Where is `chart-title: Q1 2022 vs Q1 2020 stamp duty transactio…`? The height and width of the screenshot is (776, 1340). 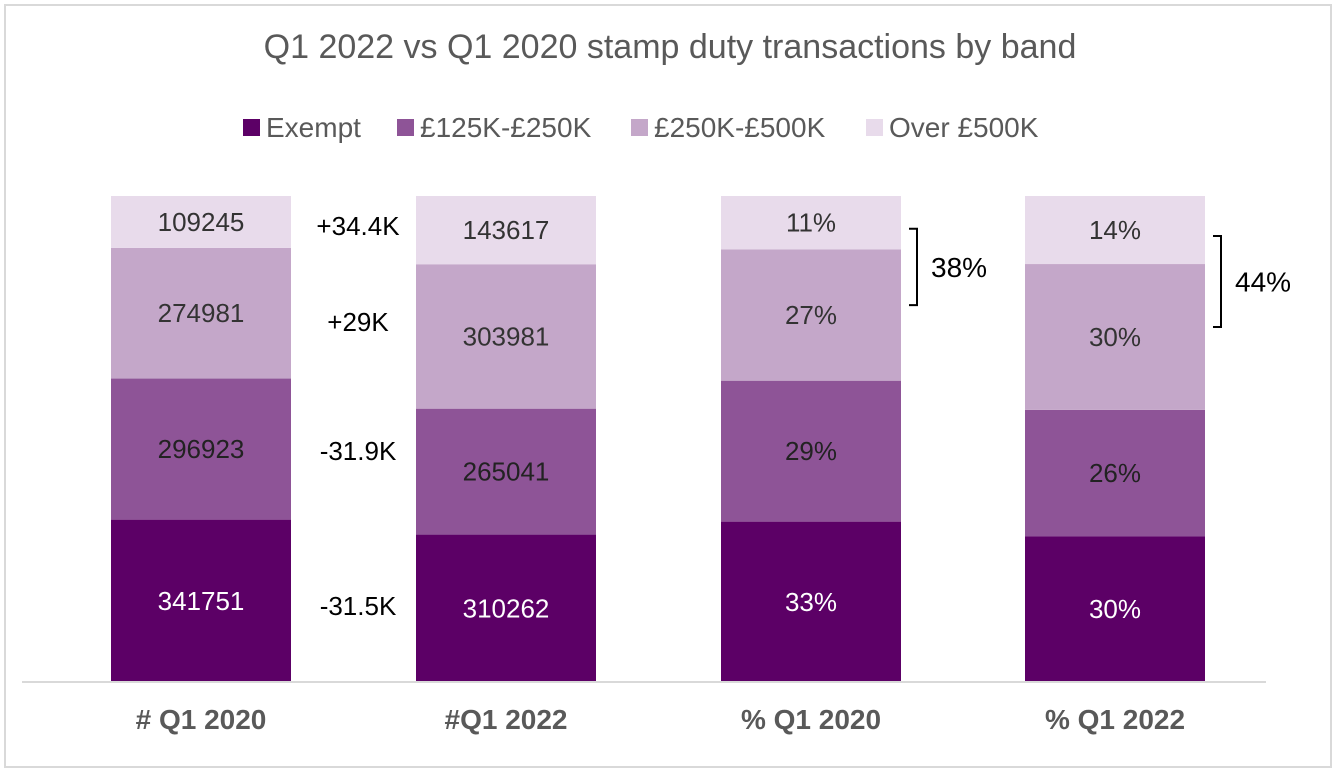
chart-title: Q1 2022 vs Q1 2020 stamp duty transactio… is located at coordinates (670, 47).